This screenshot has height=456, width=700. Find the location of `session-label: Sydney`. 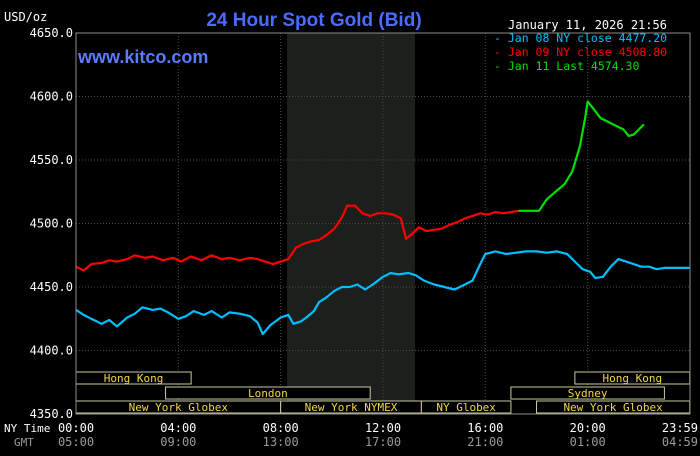

session-label: Sydney is located at coordinates (588, 393).